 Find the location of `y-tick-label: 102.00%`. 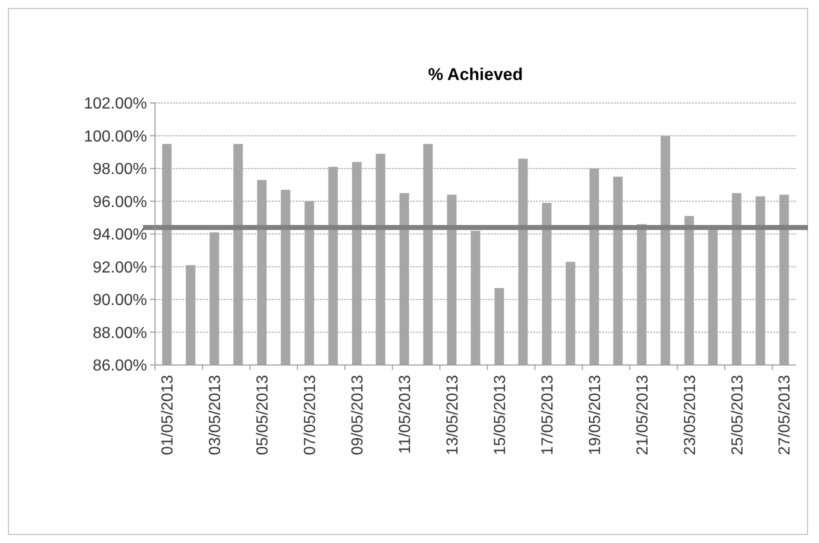

y-tick-label: 102.00% is located at coordinates (115, 104).